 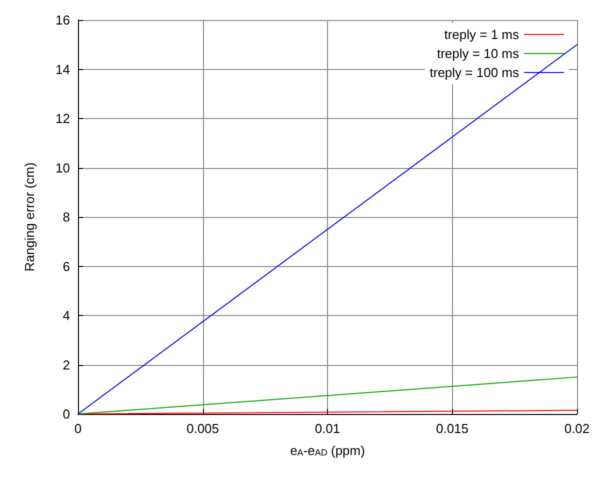 I want to click on y-tick-label: 6, so click(x=66, y=266).